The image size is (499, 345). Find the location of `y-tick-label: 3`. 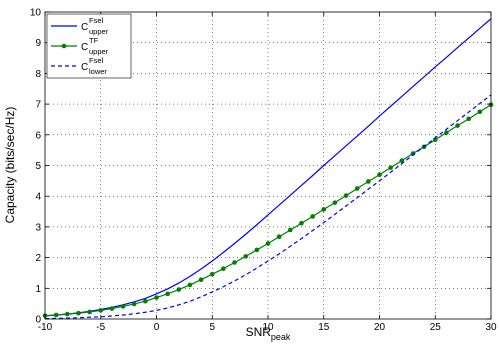

y-tick-label: 3 is located at coordinates (38, 227).